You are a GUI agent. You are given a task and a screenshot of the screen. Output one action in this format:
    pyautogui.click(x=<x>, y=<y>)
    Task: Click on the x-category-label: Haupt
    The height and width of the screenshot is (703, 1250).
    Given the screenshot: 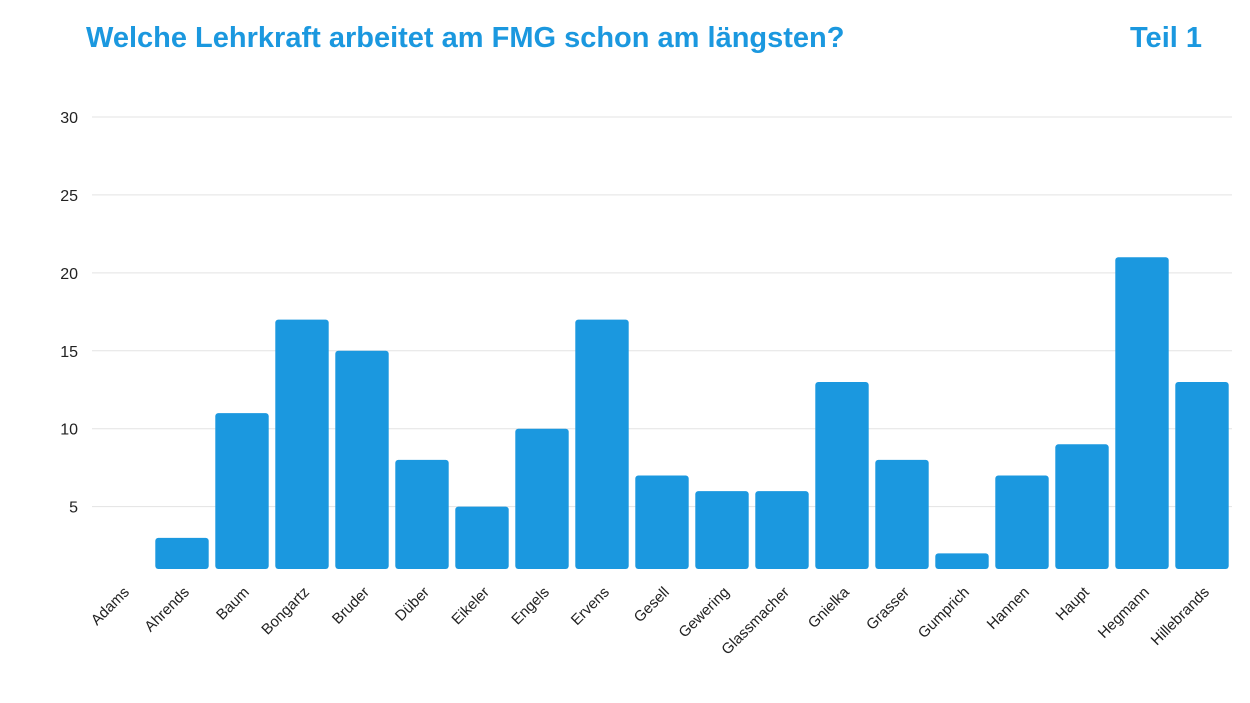 What is the action you would take?
    pyautogui.click(x=1073, y=603)
    